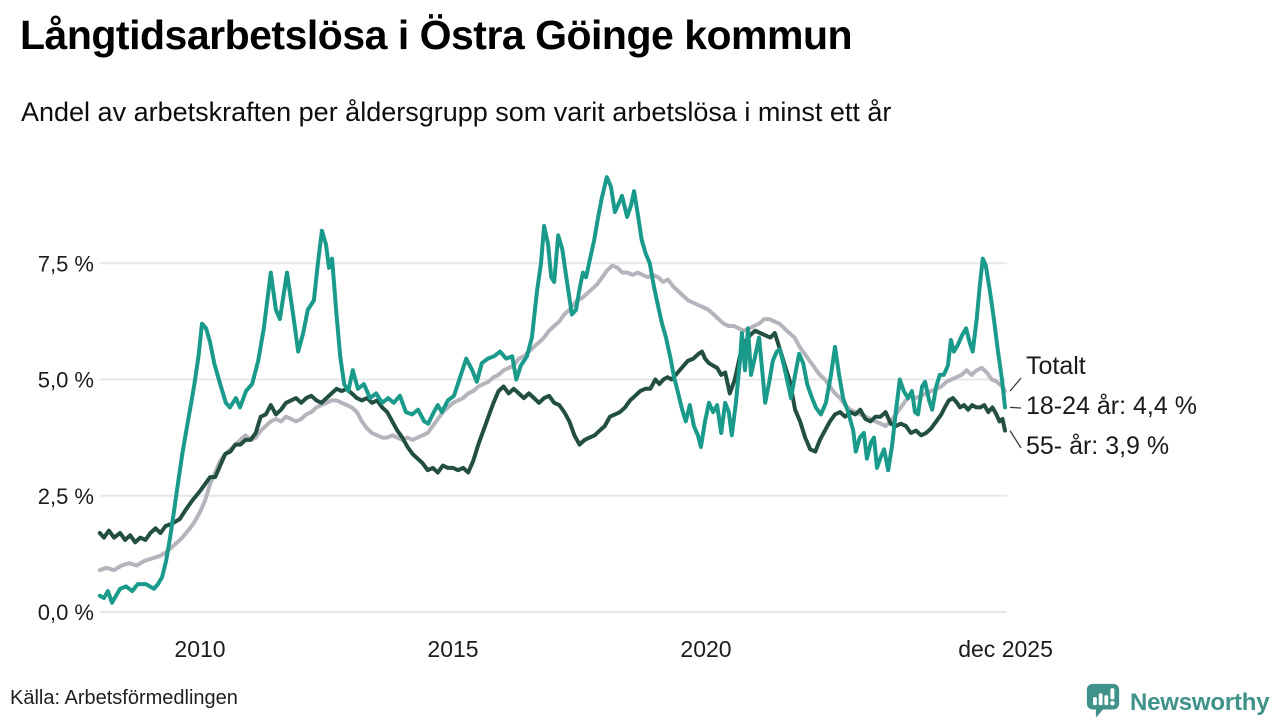 The width and height of the screenshot is (1280, 720). Describe the element at coordinates (1111, 406) in the screenshot. I see `series-end-label-18-24: 18-24 år: 4,4 %` at that location.